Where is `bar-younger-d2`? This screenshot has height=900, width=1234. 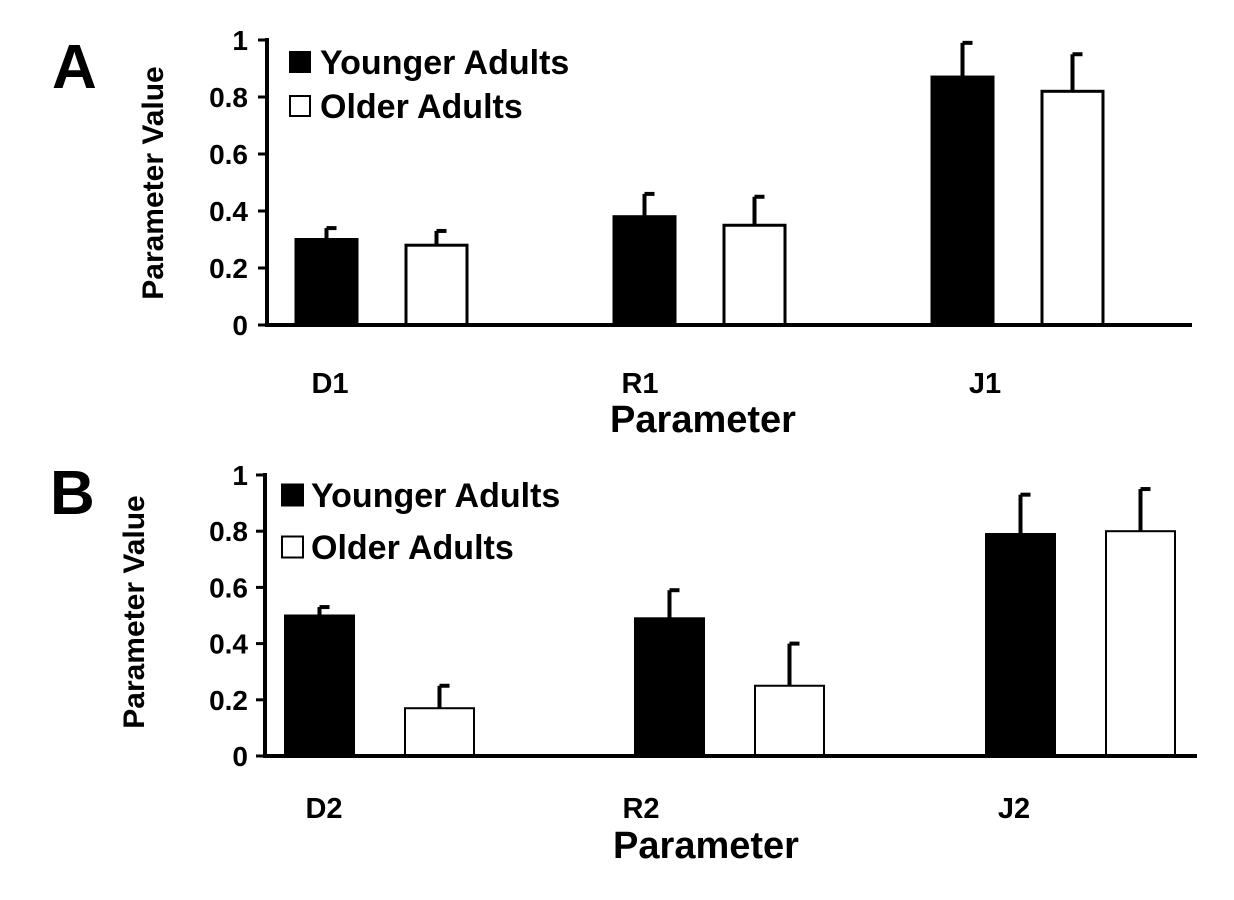 bar-younger-d2 is located at coordinates (319, 685).